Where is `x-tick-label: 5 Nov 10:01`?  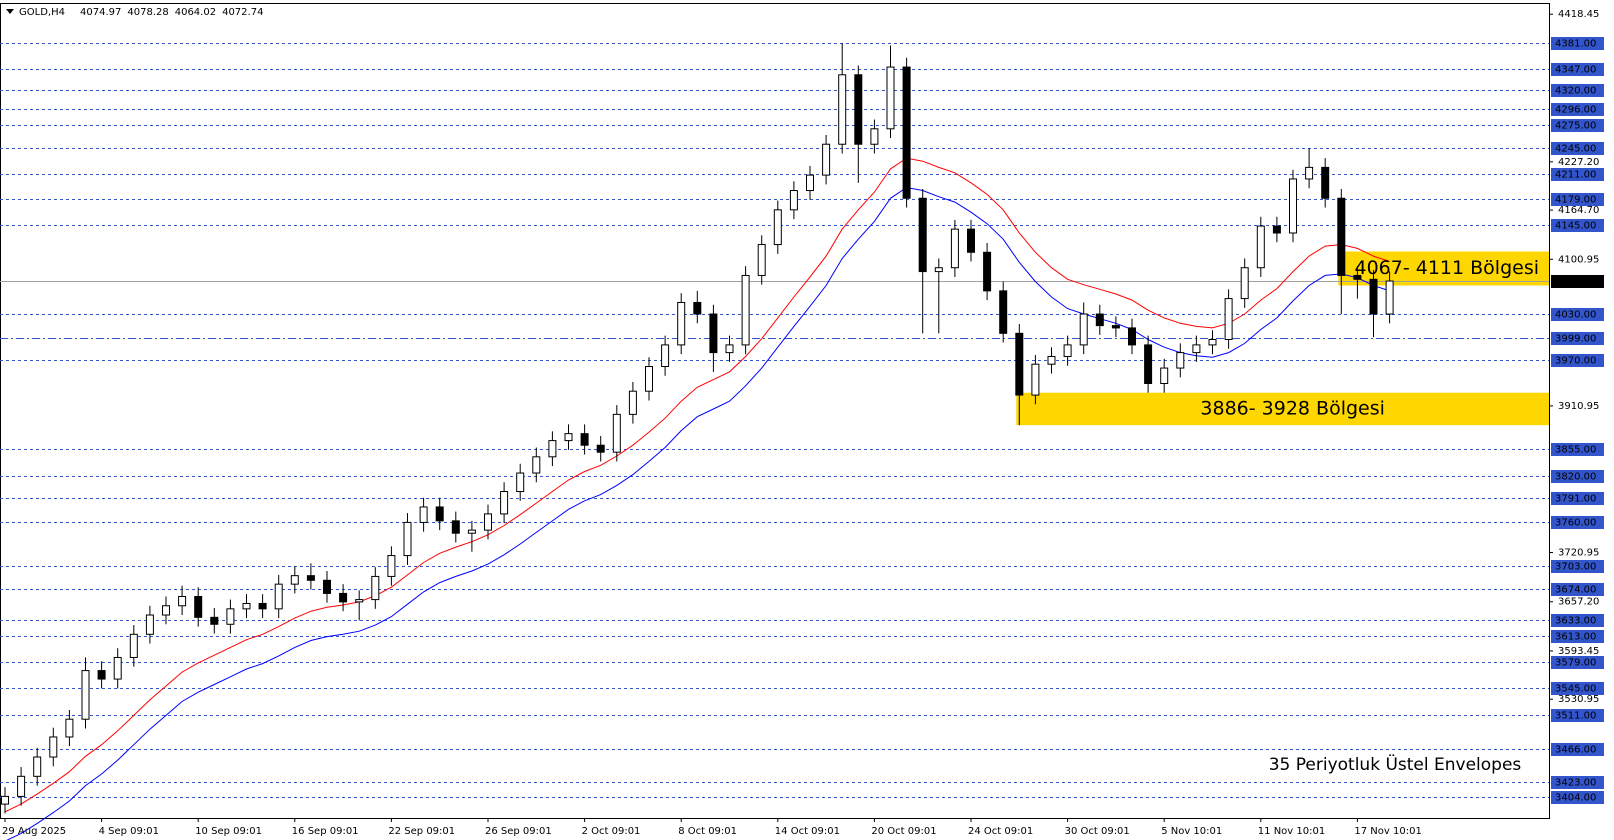
x-tick-label: 5 Nov 10:01 is located at coordinates (1191, 831).